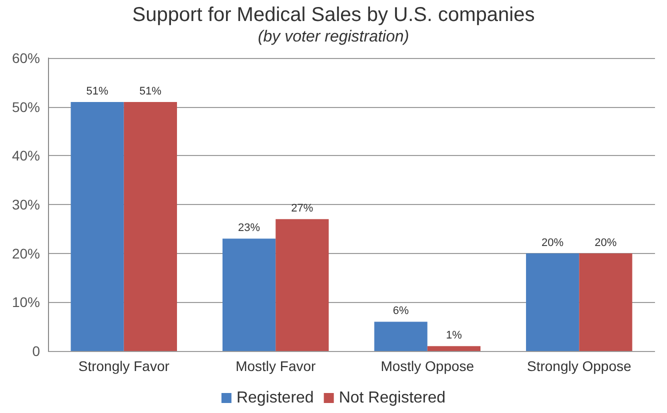 This screenshot has width=667, height=413. What do you see at coordinates (249, 228) in the screenshot?
I see `data-label: 23%` at bounding box center [249, 228].